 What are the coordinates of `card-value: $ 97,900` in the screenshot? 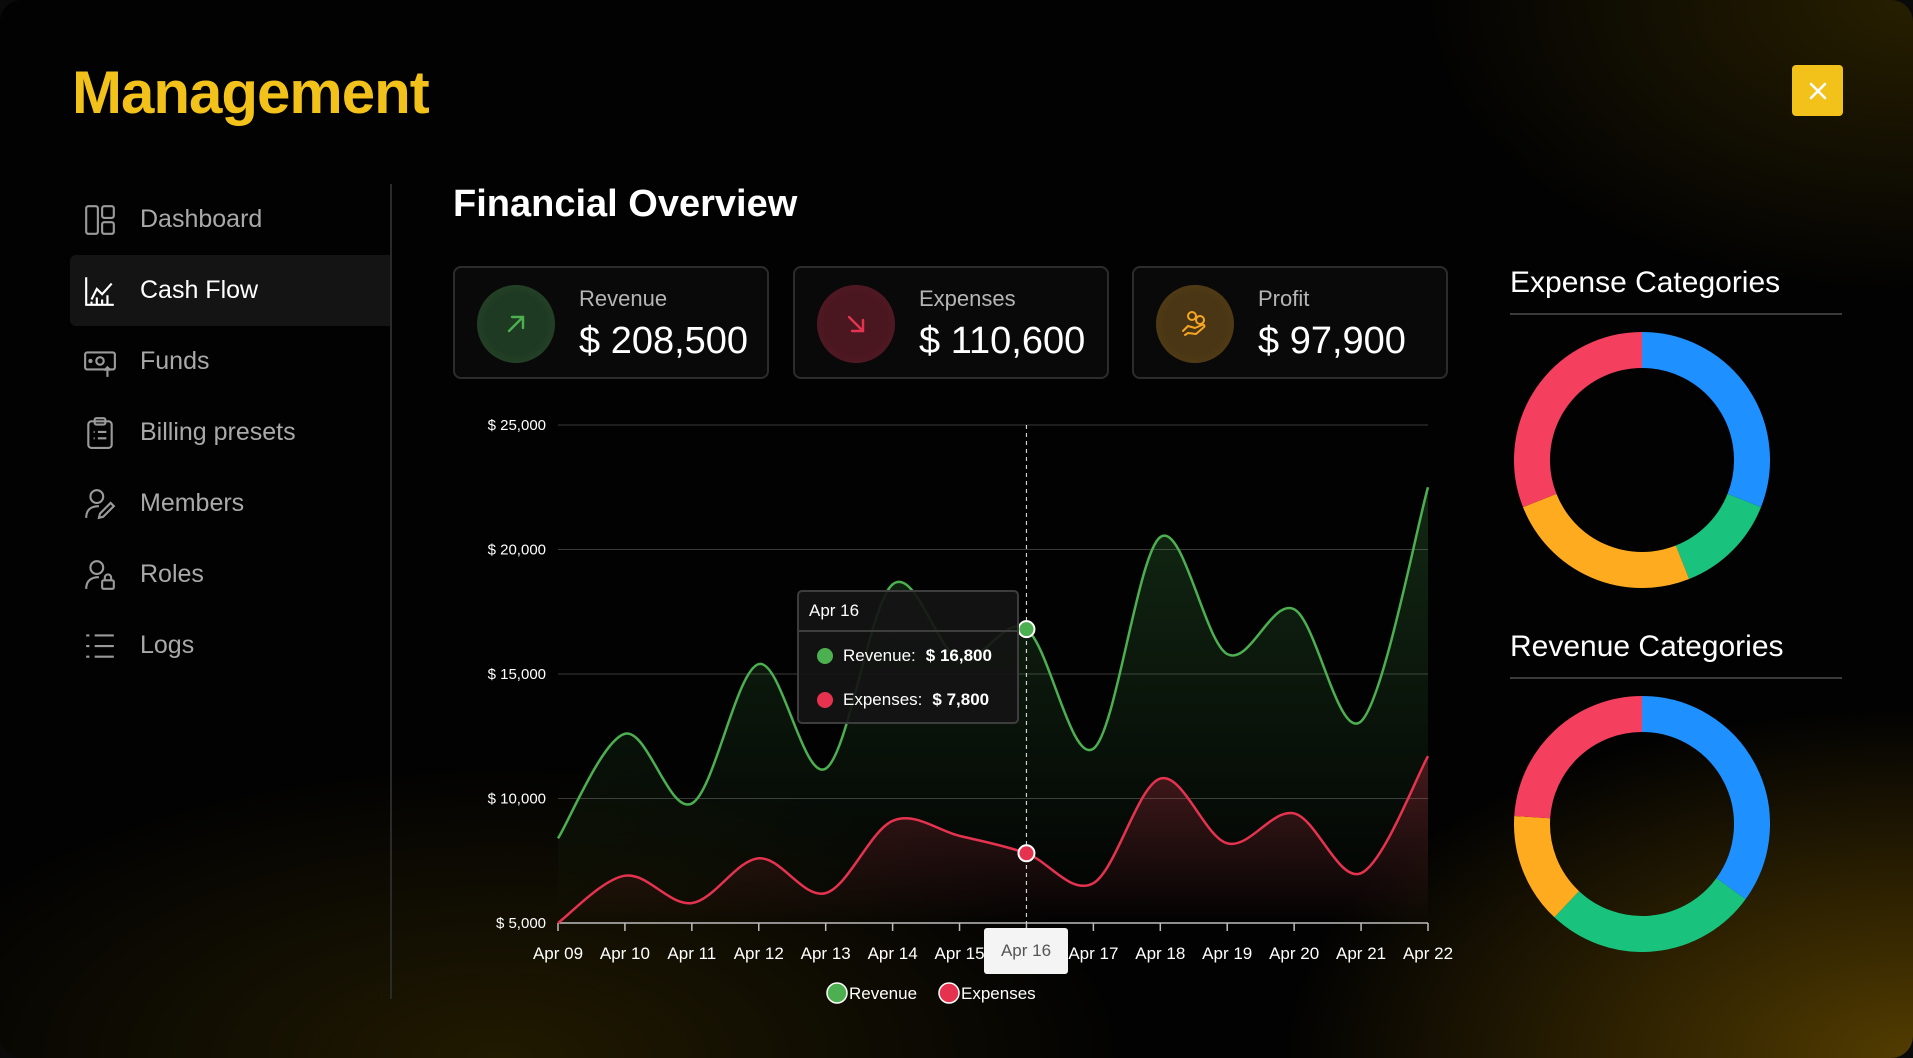 It's located at (1332, 341).